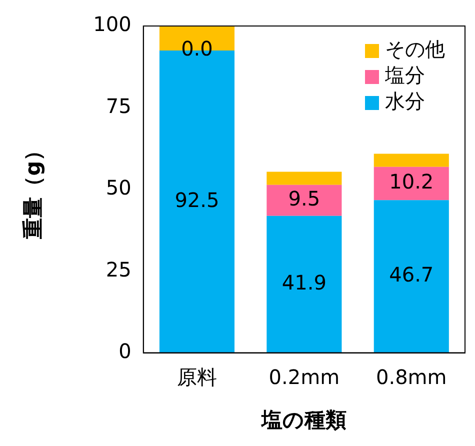  I want to click on data-label: 9.5, so click(304, 198).